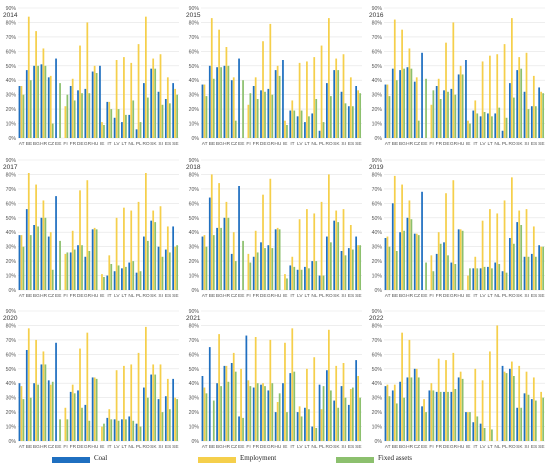 This screenshot has width=550, height=472. What do you see at coordinates (255, 107) in the screenshot?
I see `bar-employment-FR` at bounding box center [255, 107].